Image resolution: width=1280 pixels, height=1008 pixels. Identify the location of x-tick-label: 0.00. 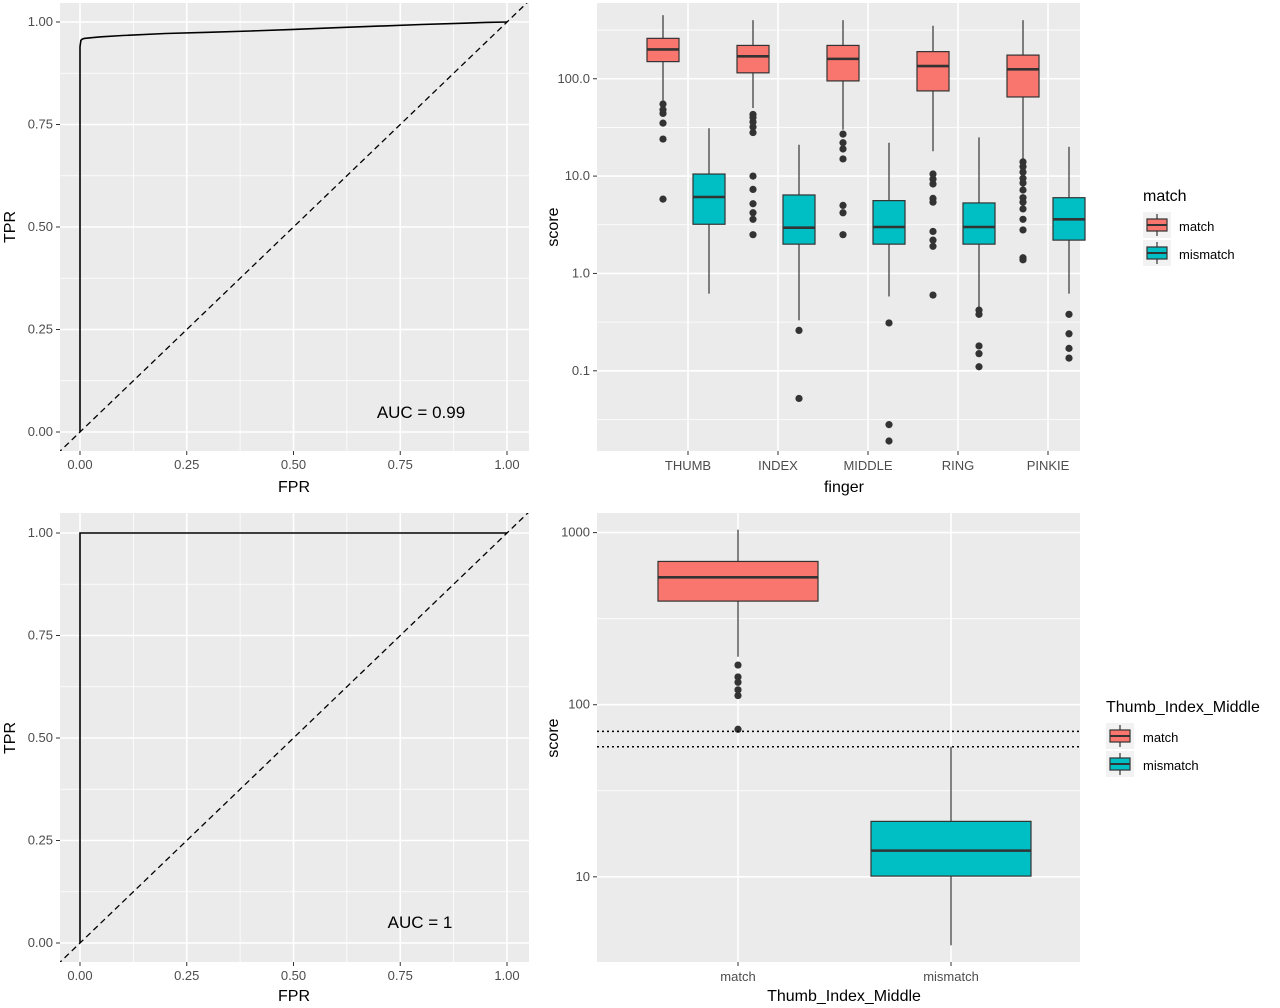
(79, 464).